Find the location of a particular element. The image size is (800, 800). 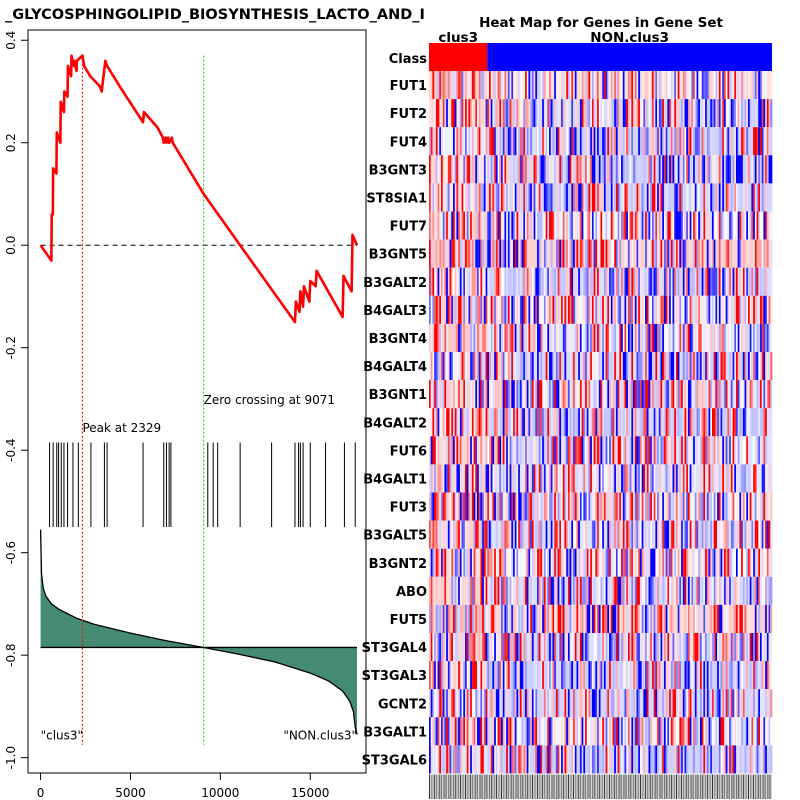

gene-label-b3galt2: B3GALT2 is located at coordinates (395, 283).